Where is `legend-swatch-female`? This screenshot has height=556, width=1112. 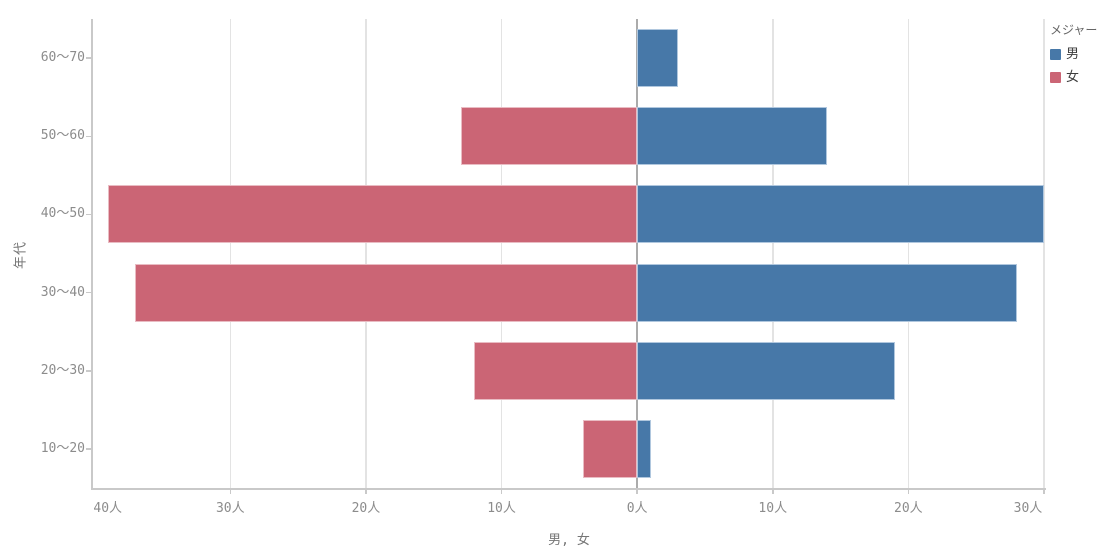 legend-swatch-female is located at coordinates (1055, 77).